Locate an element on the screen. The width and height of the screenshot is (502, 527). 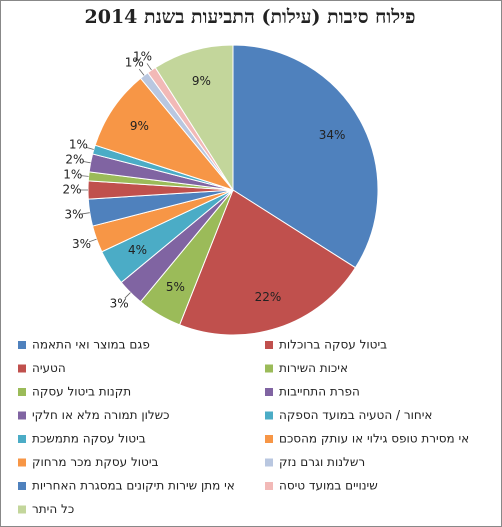
legend-label: ביטול עסקה מתמשכת is located at coordinates (89, 439).